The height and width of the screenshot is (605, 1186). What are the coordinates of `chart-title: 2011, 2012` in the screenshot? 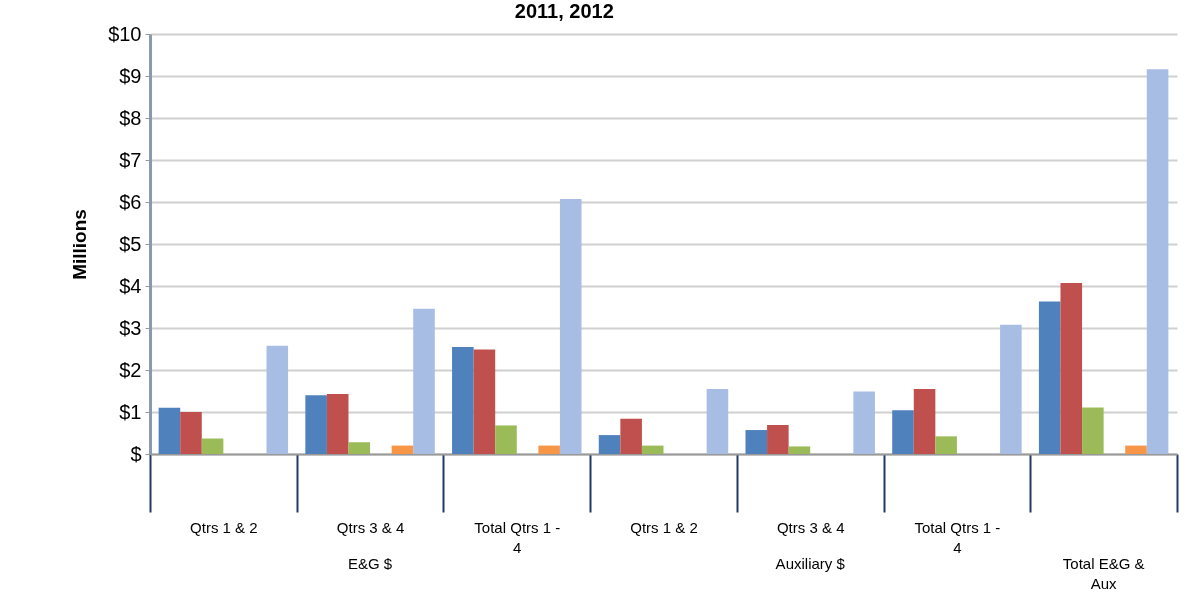 It's located at (564, 11).